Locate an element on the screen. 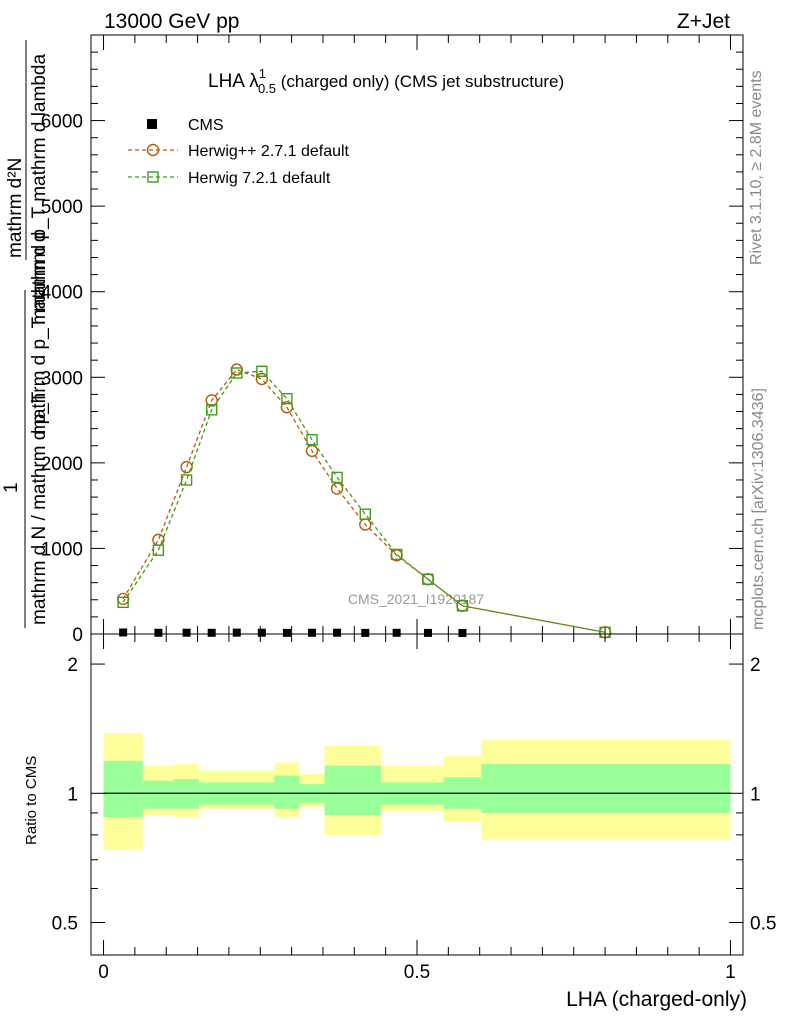 Image resolution: width=786 pixels, height=1024 pixels. mcplots-label: mcplots.cern.ch [arXiv:1306.3436] is located at coordinates (758, 509).